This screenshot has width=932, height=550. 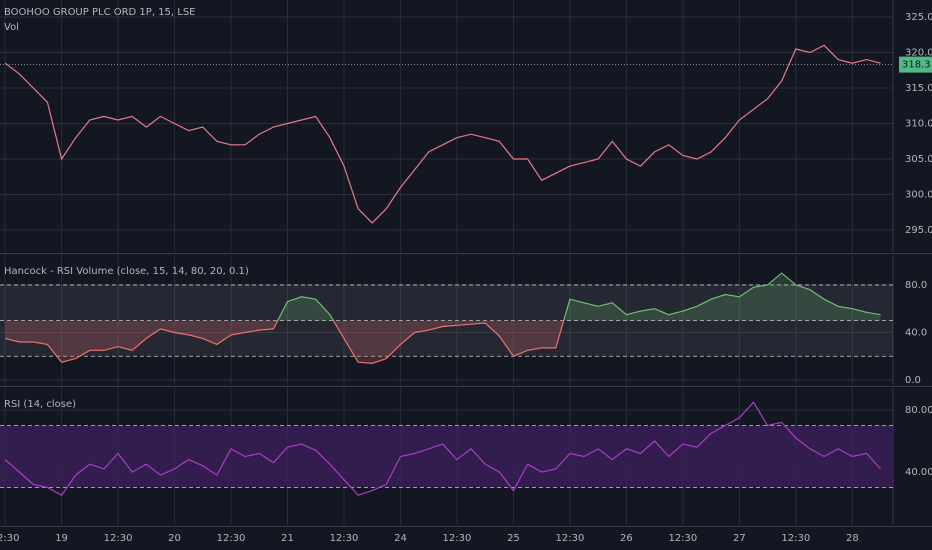 I want to click on x-tick-label: 19, so click(x=61, y=538).